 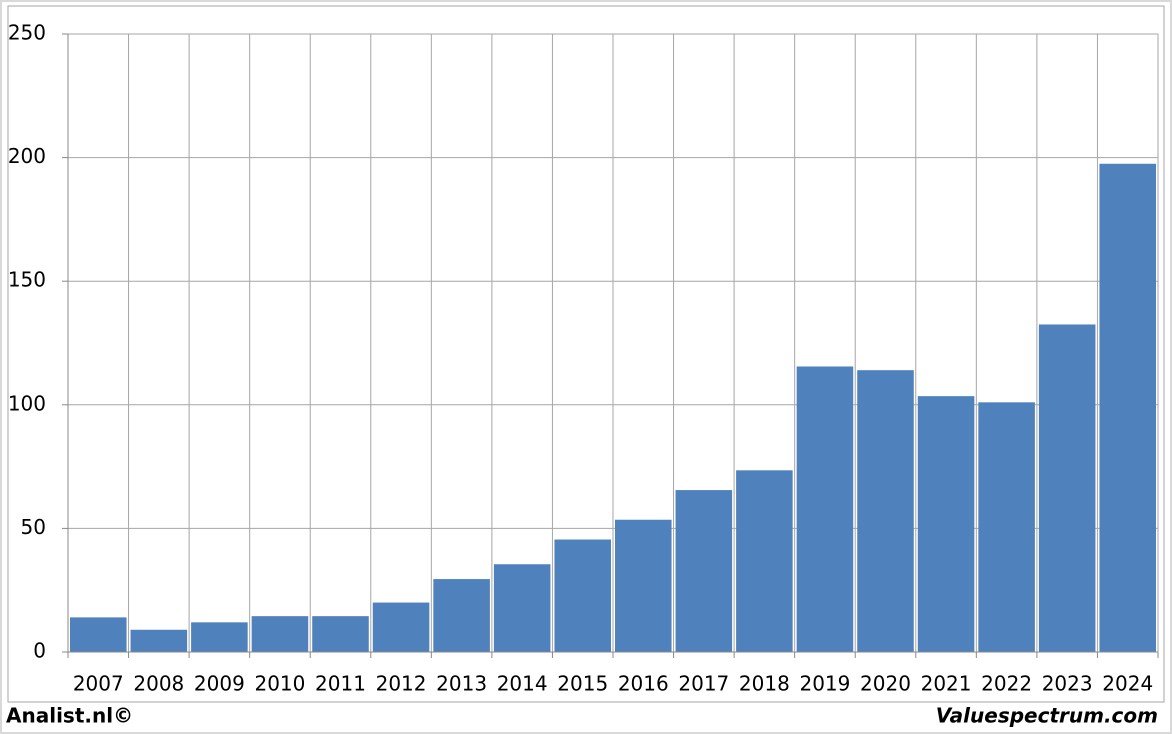 What do you see at coordinates (401, 684) in the screenshot?
I see `x-tick-label: 2012` at bounding box center [401, 684].